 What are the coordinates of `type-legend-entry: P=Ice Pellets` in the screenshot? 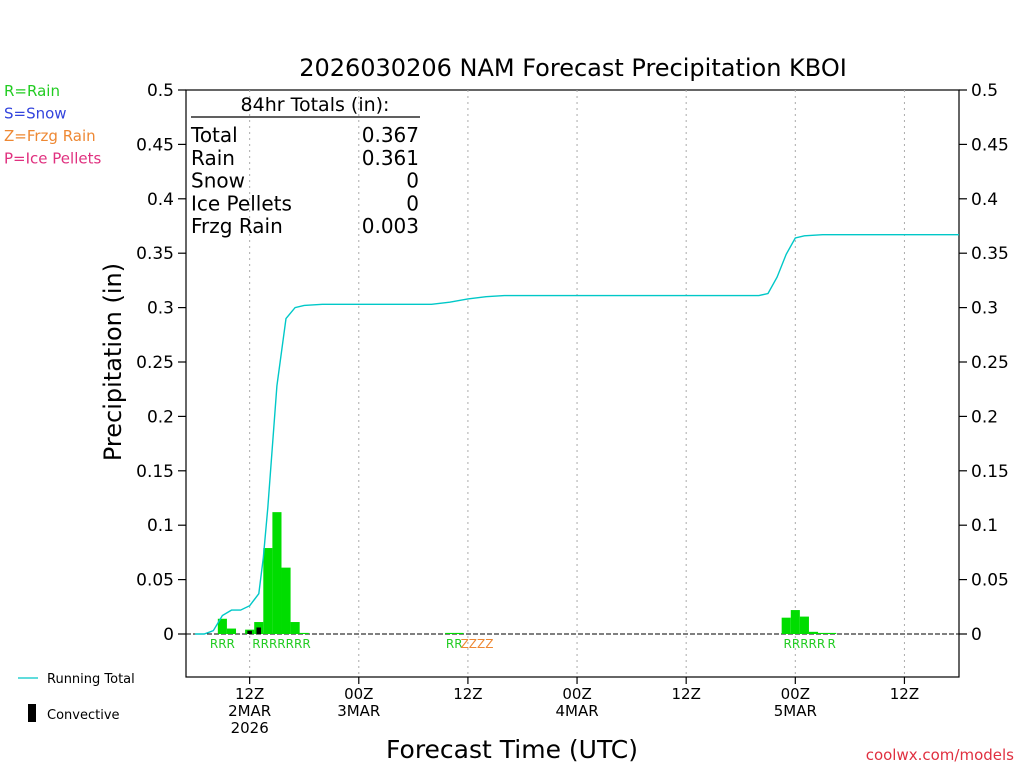 It's located at (52, 159).